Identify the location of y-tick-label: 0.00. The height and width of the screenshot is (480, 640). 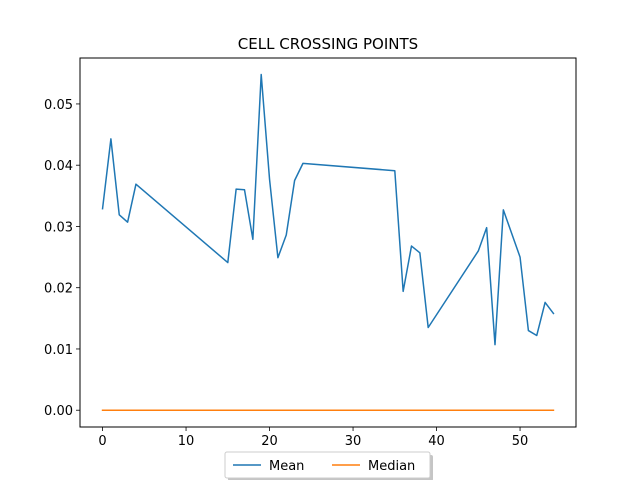
(58, 411).